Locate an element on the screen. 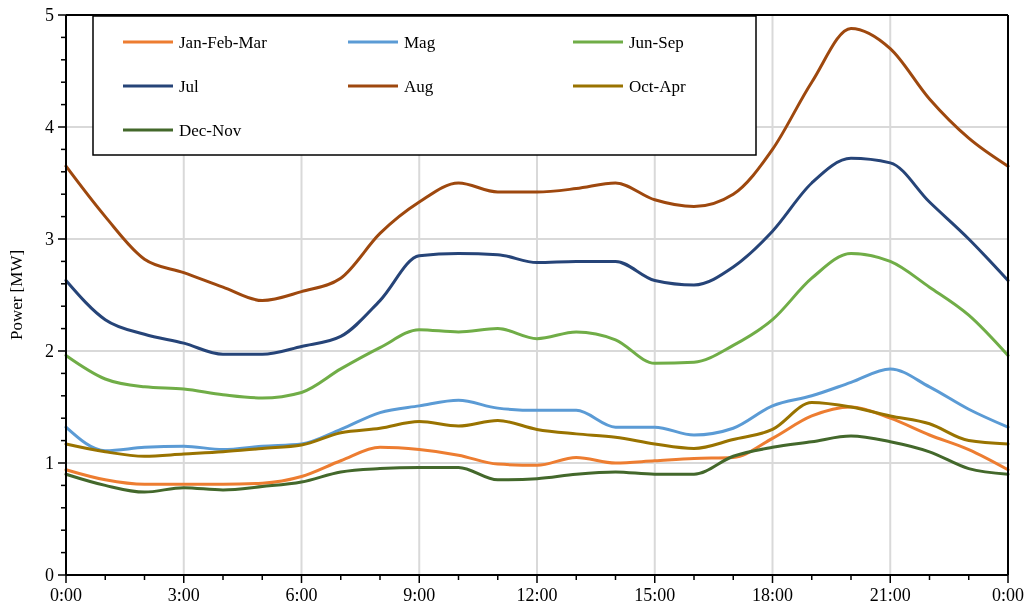 The width and height of the screenshot is (1031, 615). legend-label: Jun-Sep is located at coordinates (656, 42).